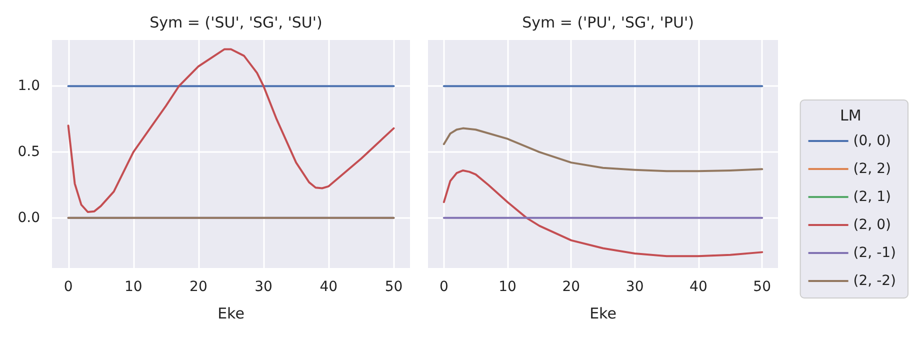 This screenshot has width=916, height=340. Describe the element at coordinates (29, 218) in the screenshot. I see `y-tick-label: 0.0` at that location.